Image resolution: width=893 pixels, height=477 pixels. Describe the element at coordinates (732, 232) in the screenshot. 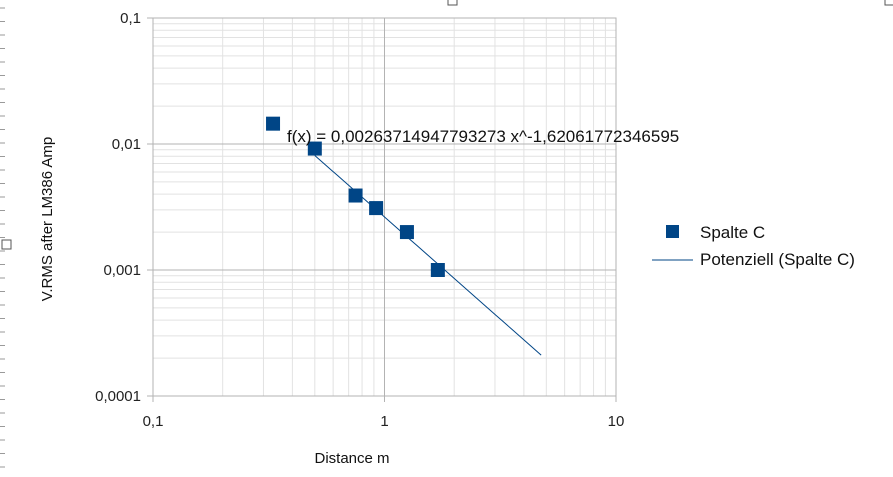

I see `legend-label-series: Spalte C` at that location.